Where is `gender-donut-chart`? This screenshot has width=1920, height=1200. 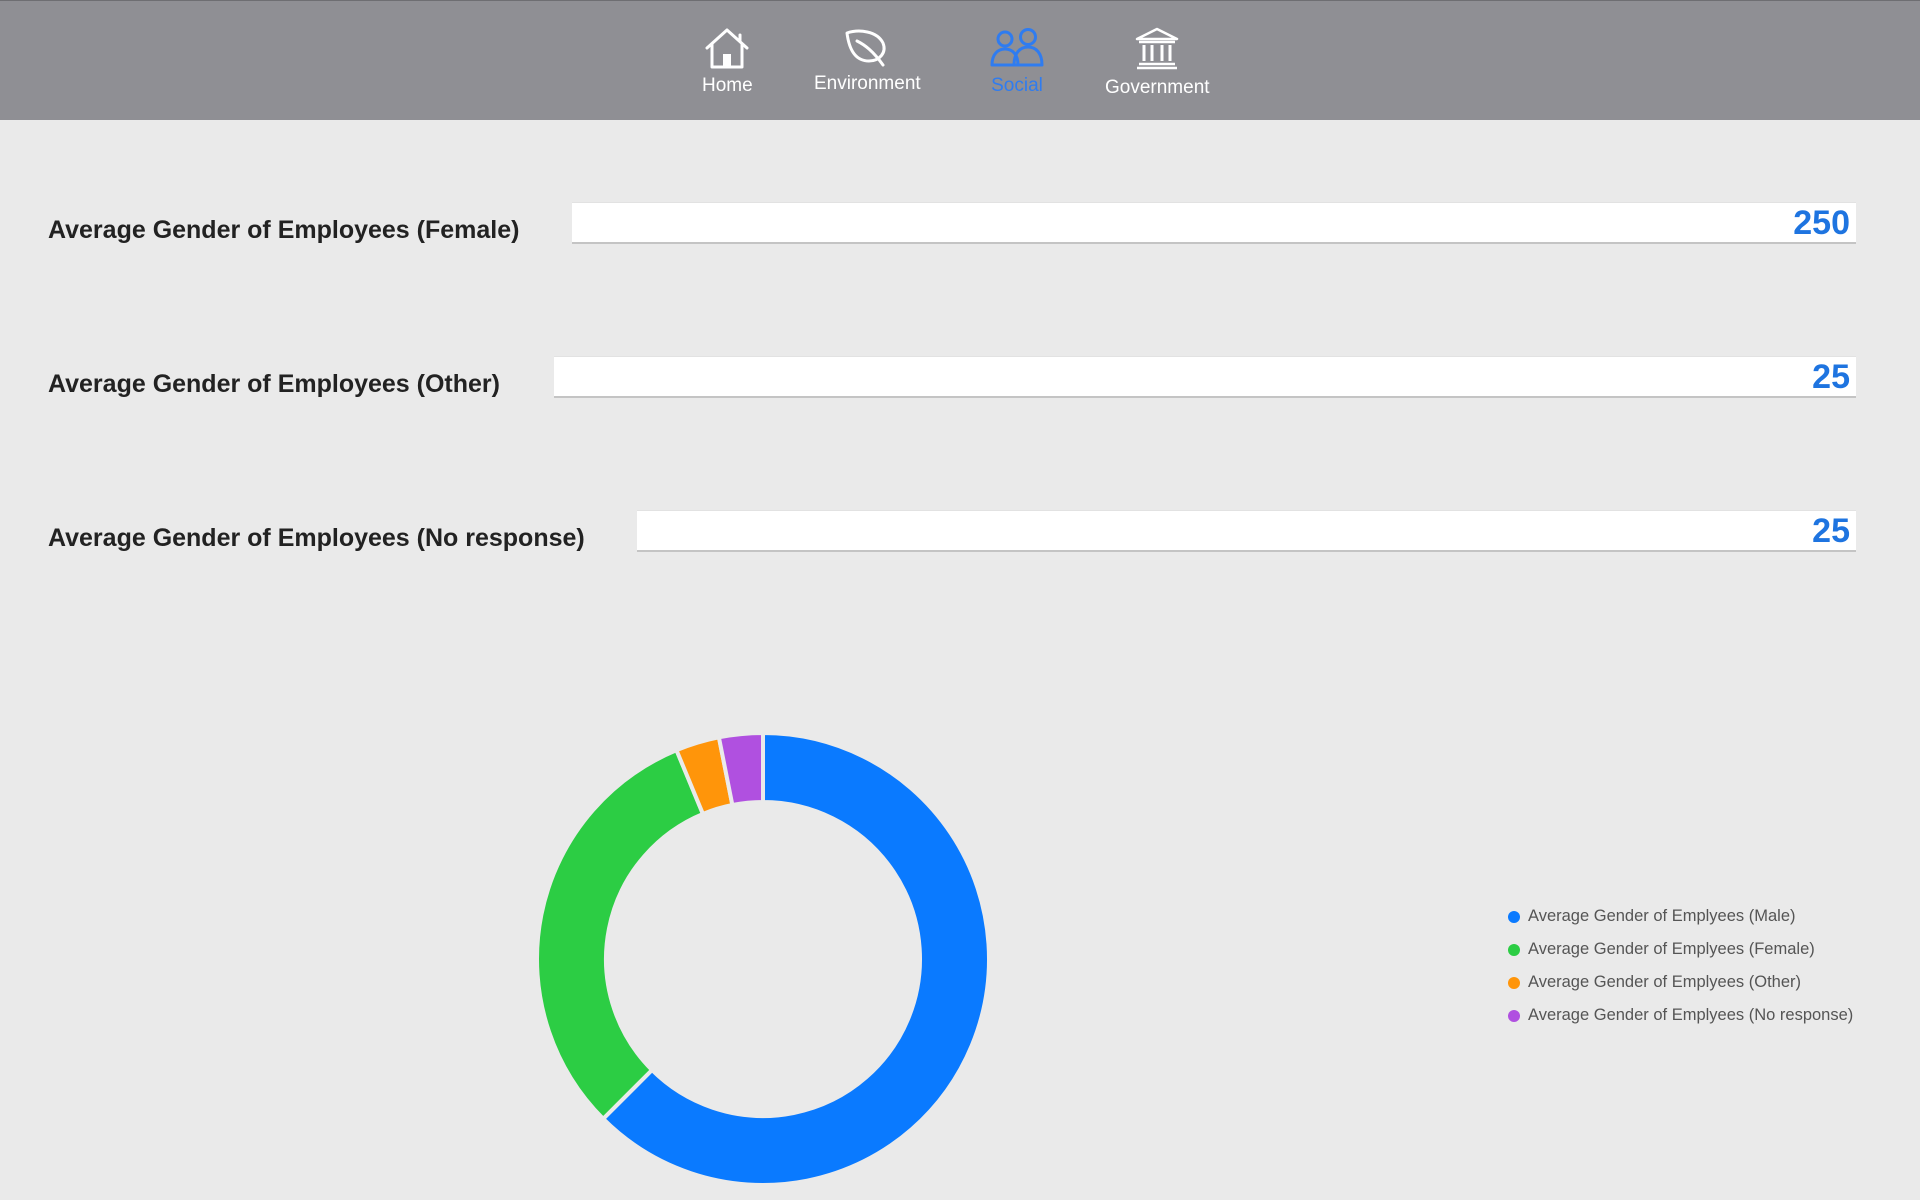 gender-donut-chart is located at coordinates (763, 958).